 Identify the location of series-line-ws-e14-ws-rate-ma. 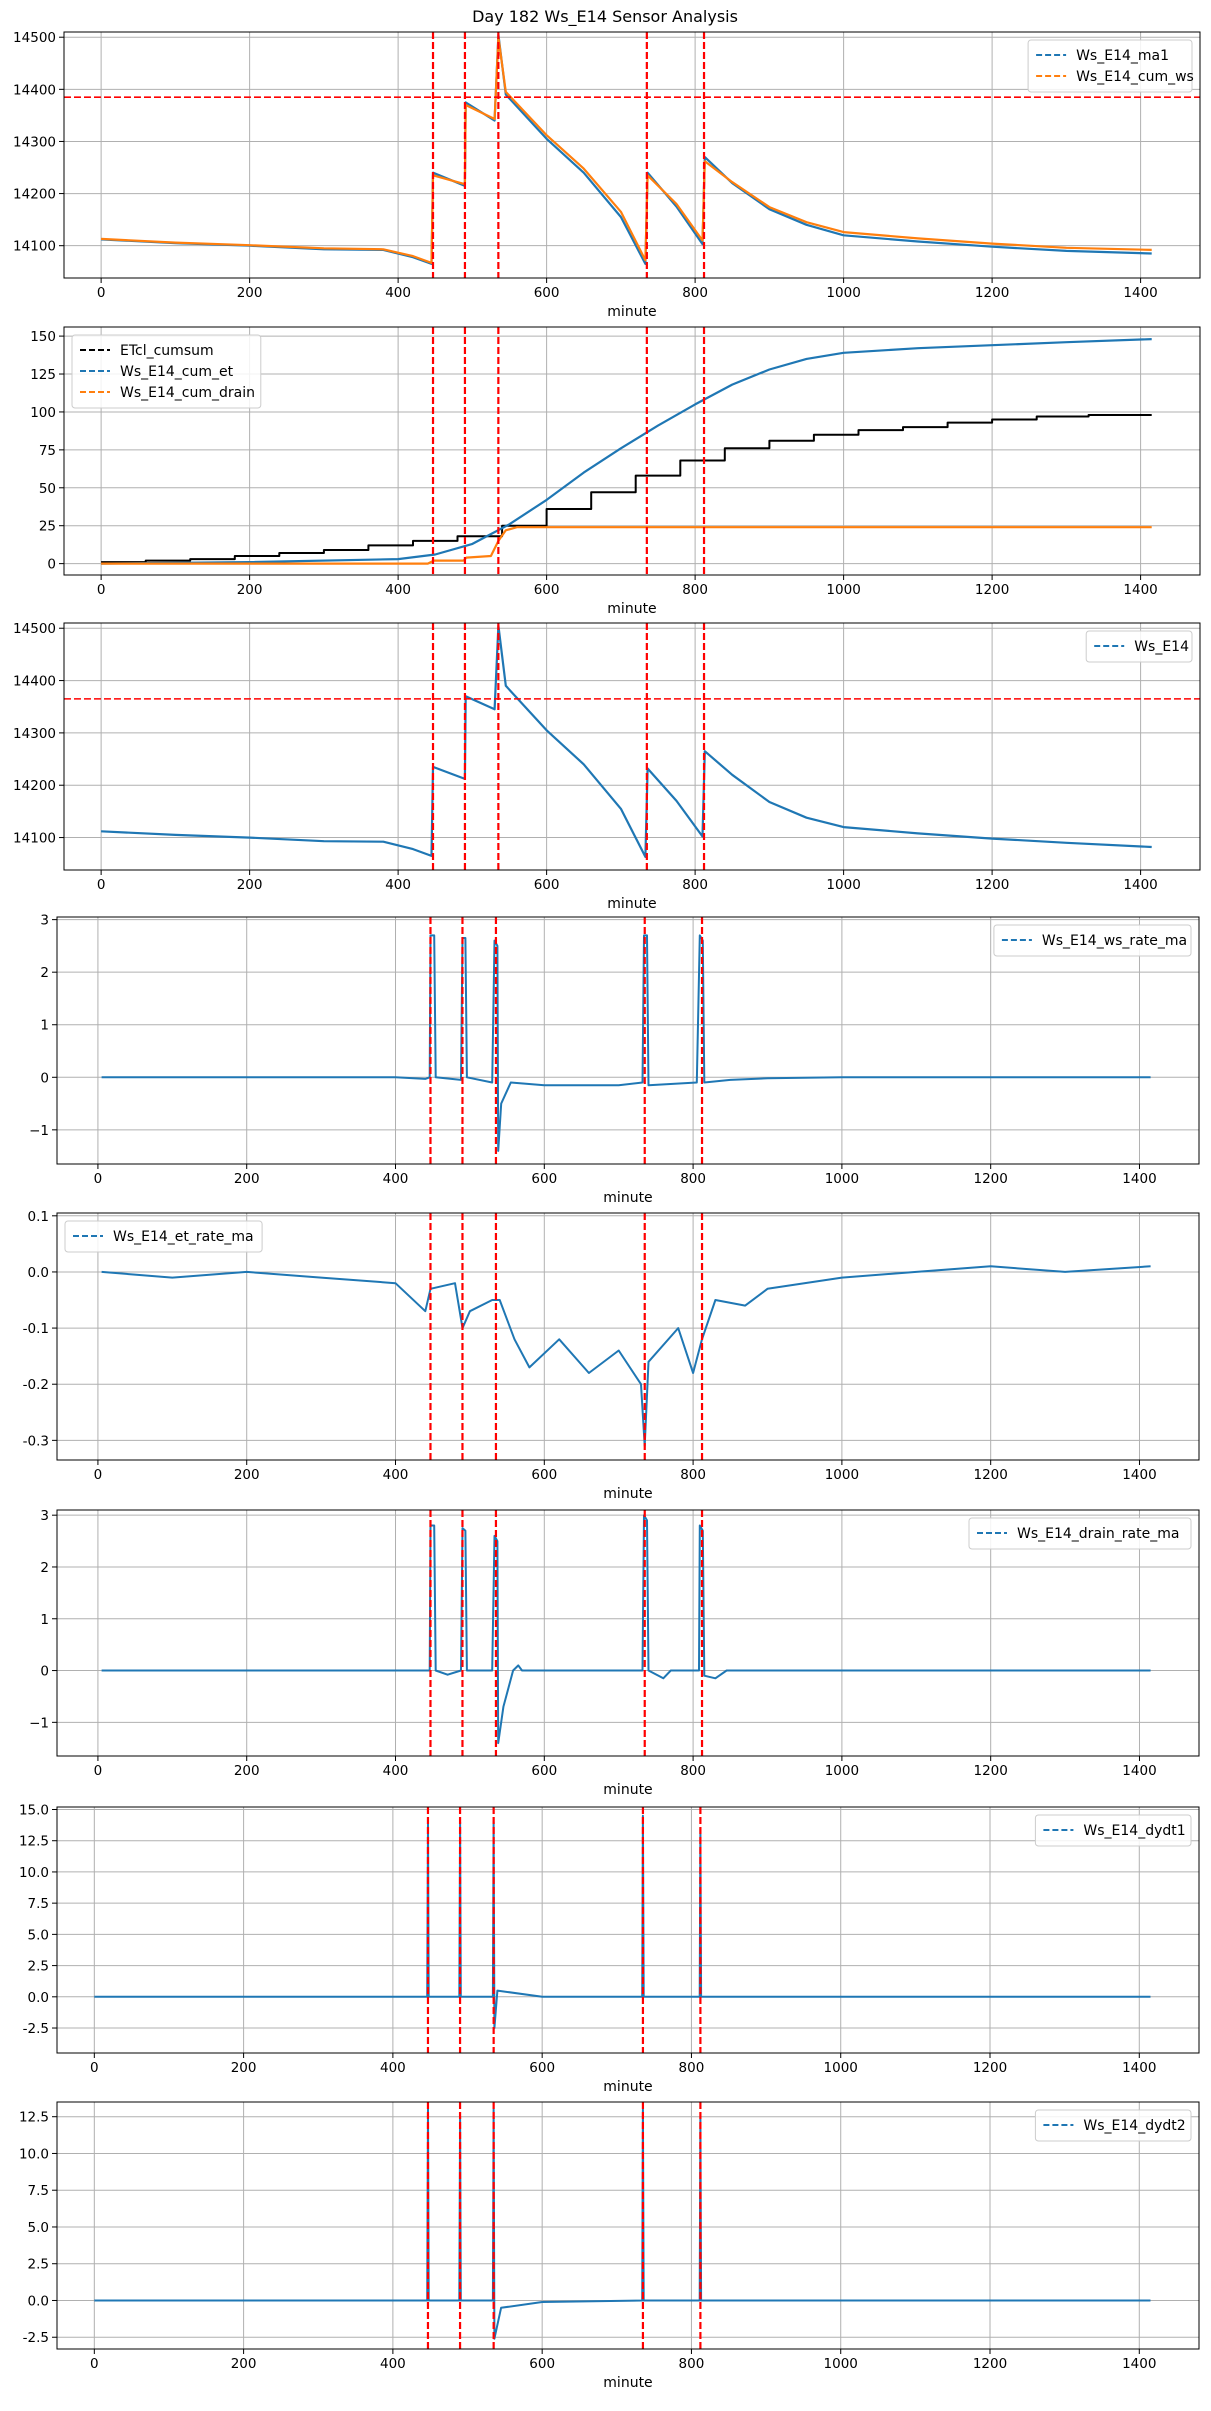
(626, 1043).